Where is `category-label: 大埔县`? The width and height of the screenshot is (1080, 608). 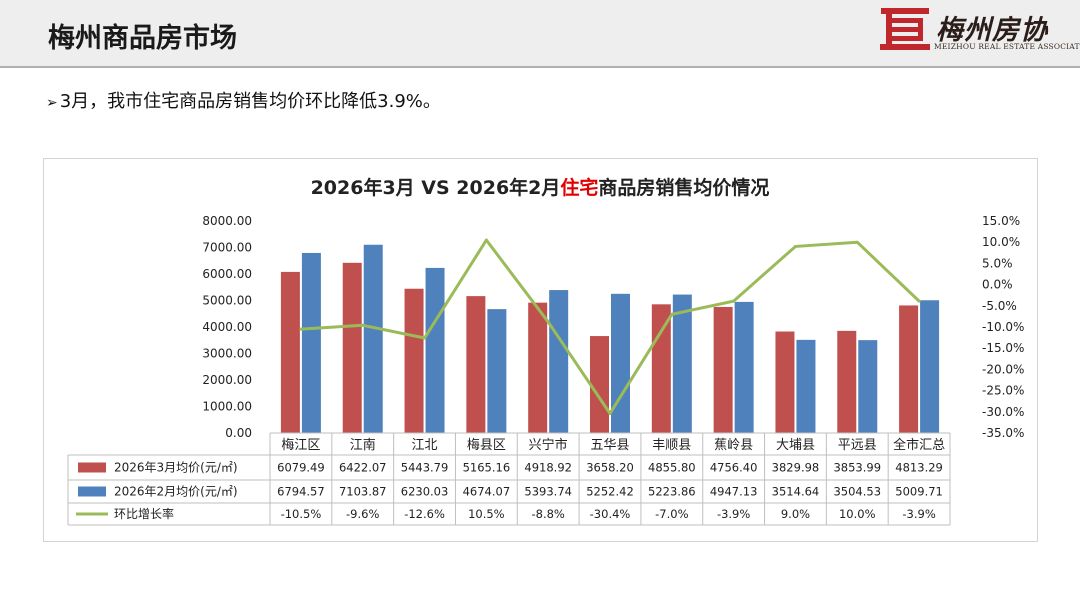
category-label: 大埔县 is located at coordinates (795, 445).